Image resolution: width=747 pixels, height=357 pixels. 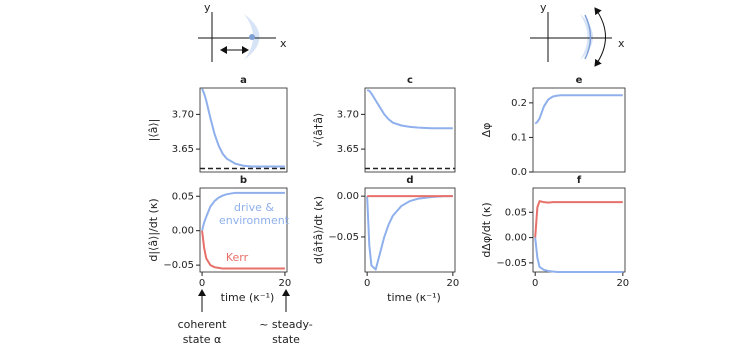 What do you see at coordinates (254, 220) in the screenshot?
I see `annotation: environment` at bounding box center [254, 220].